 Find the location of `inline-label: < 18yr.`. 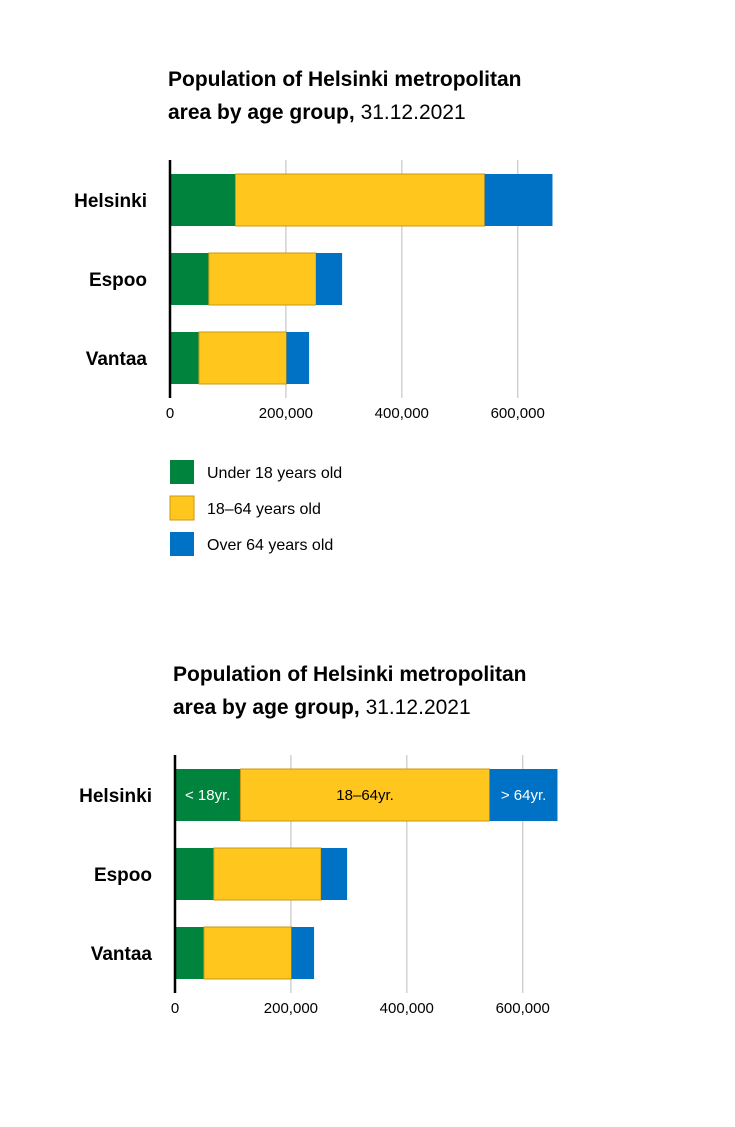

inline-label: < 18yr. is located at coordinates (207, 795).